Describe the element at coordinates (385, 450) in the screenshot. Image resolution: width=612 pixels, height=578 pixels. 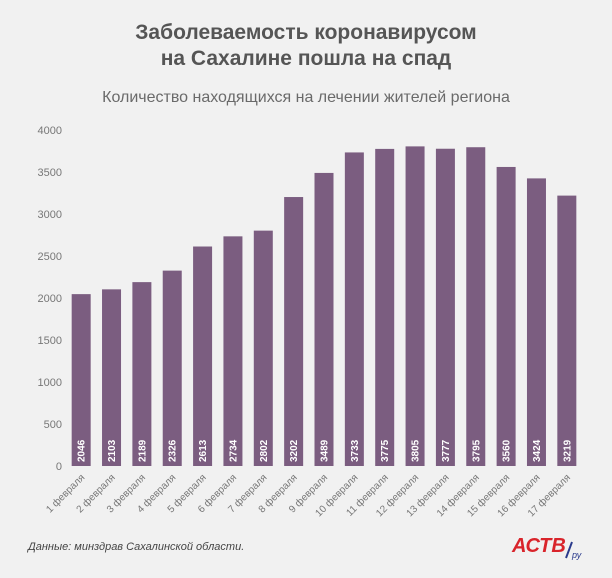
I see `bar-value-label: 3775` at that location.